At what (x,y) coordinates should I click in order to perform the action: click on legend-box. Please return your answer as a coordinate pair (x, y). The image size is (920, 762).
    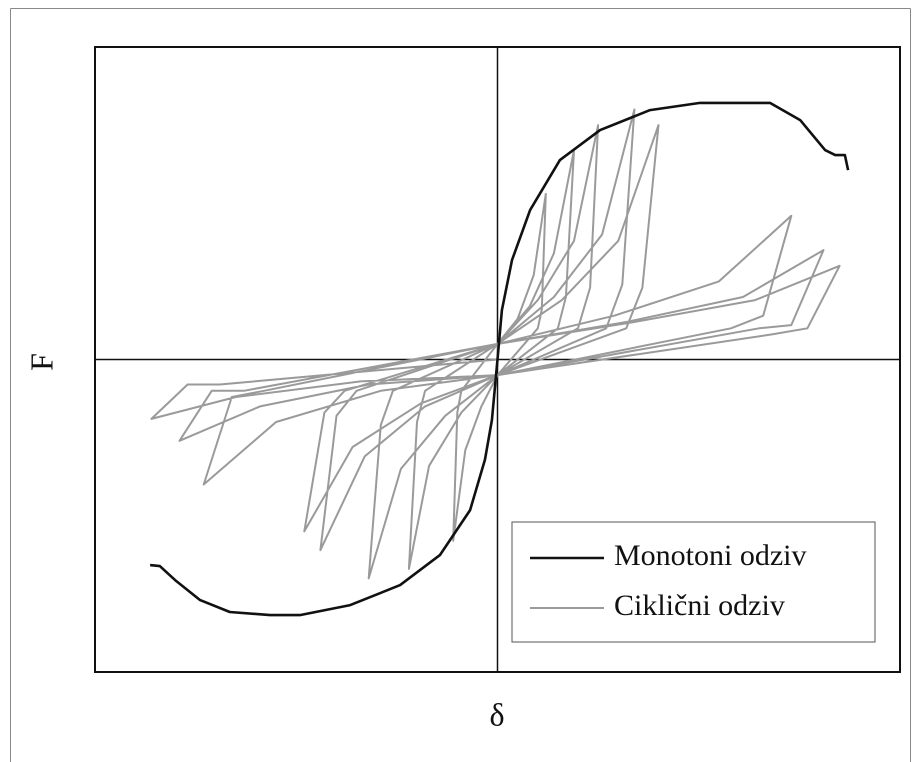
    Looking at the image, I should click on (693, 582).